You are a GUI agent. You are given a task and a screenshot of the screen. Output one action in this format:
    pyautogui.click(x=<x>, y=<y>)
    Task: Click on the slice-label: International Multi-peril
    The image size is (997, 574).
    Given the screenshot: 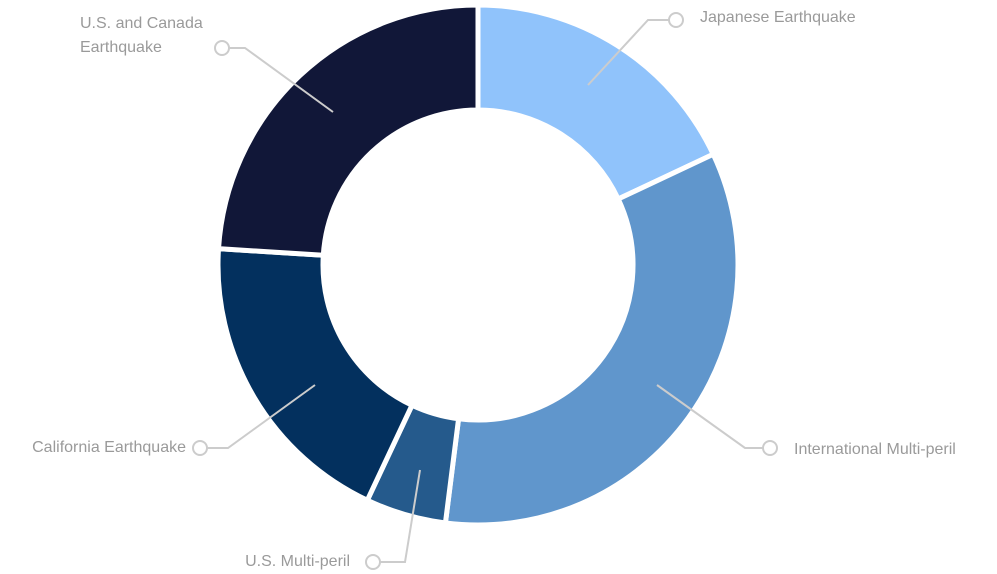 What is the action you would take?
    pyautogui.click(x=875, y=449)
    